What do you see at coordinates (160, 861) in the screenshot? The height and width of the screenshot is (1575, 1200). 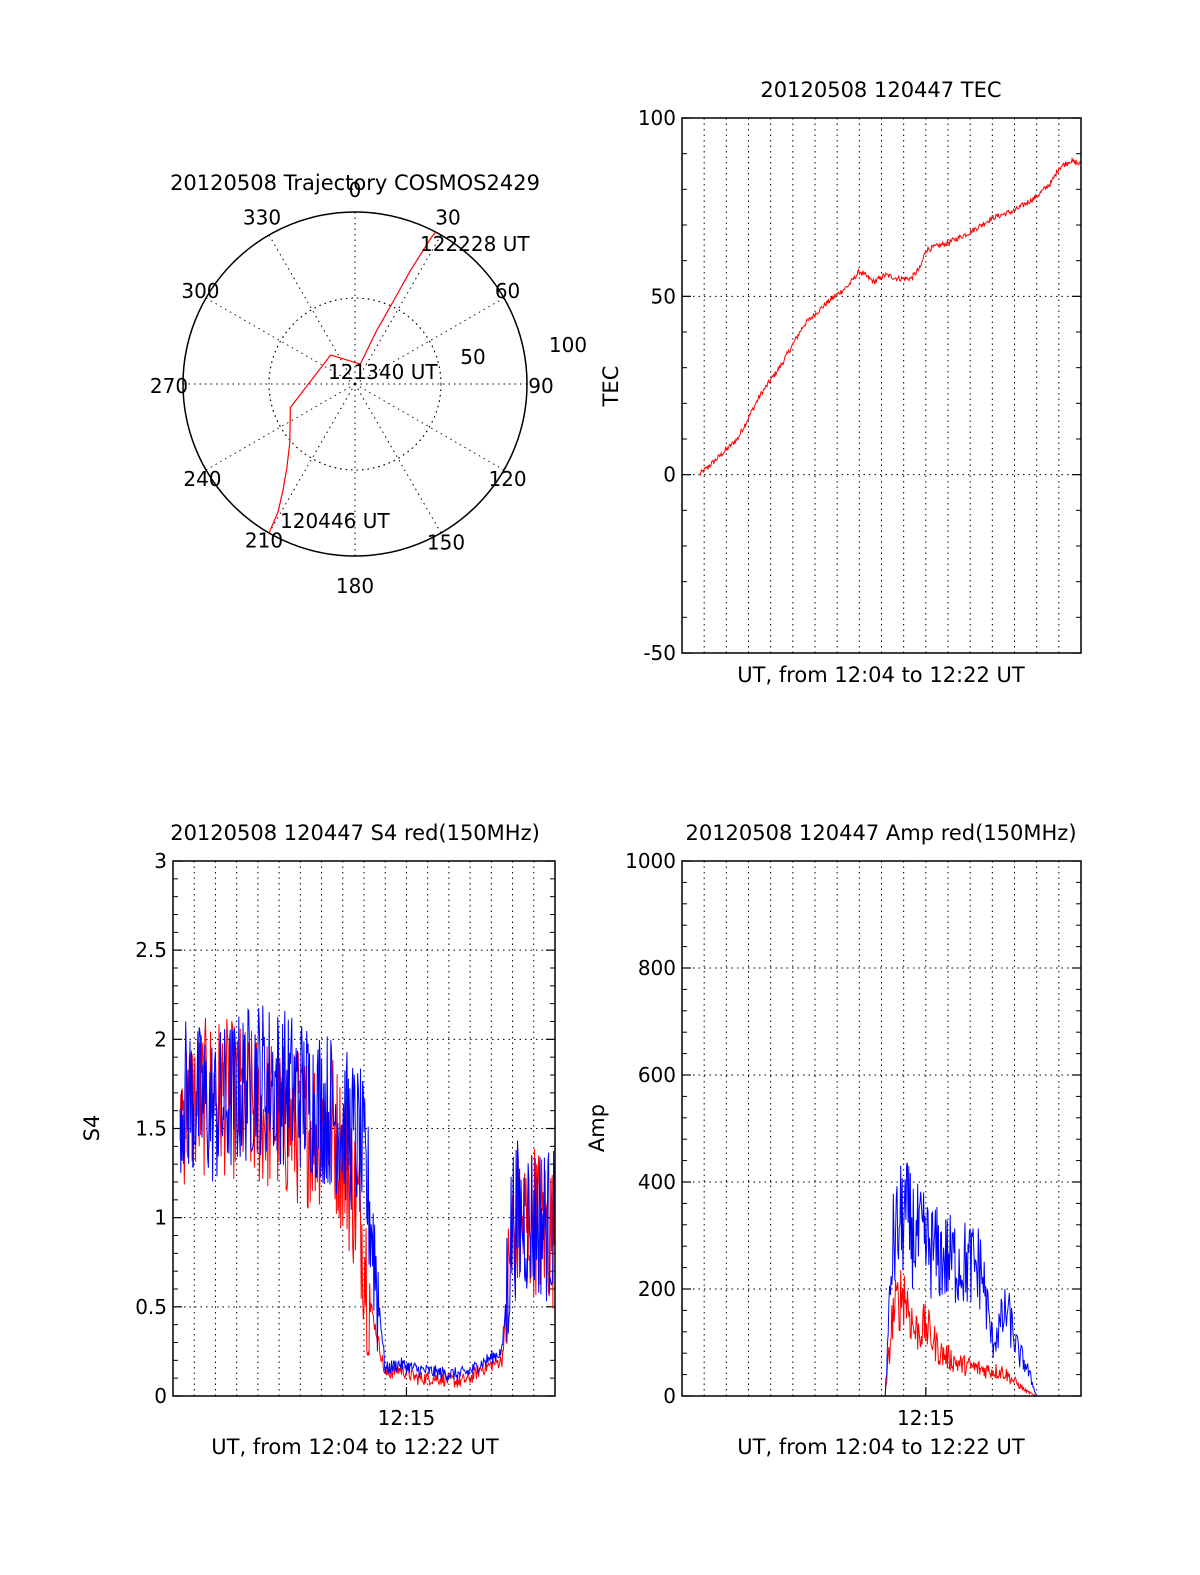 I see `y-tick-label: 3` at bounding box center [160, 861].